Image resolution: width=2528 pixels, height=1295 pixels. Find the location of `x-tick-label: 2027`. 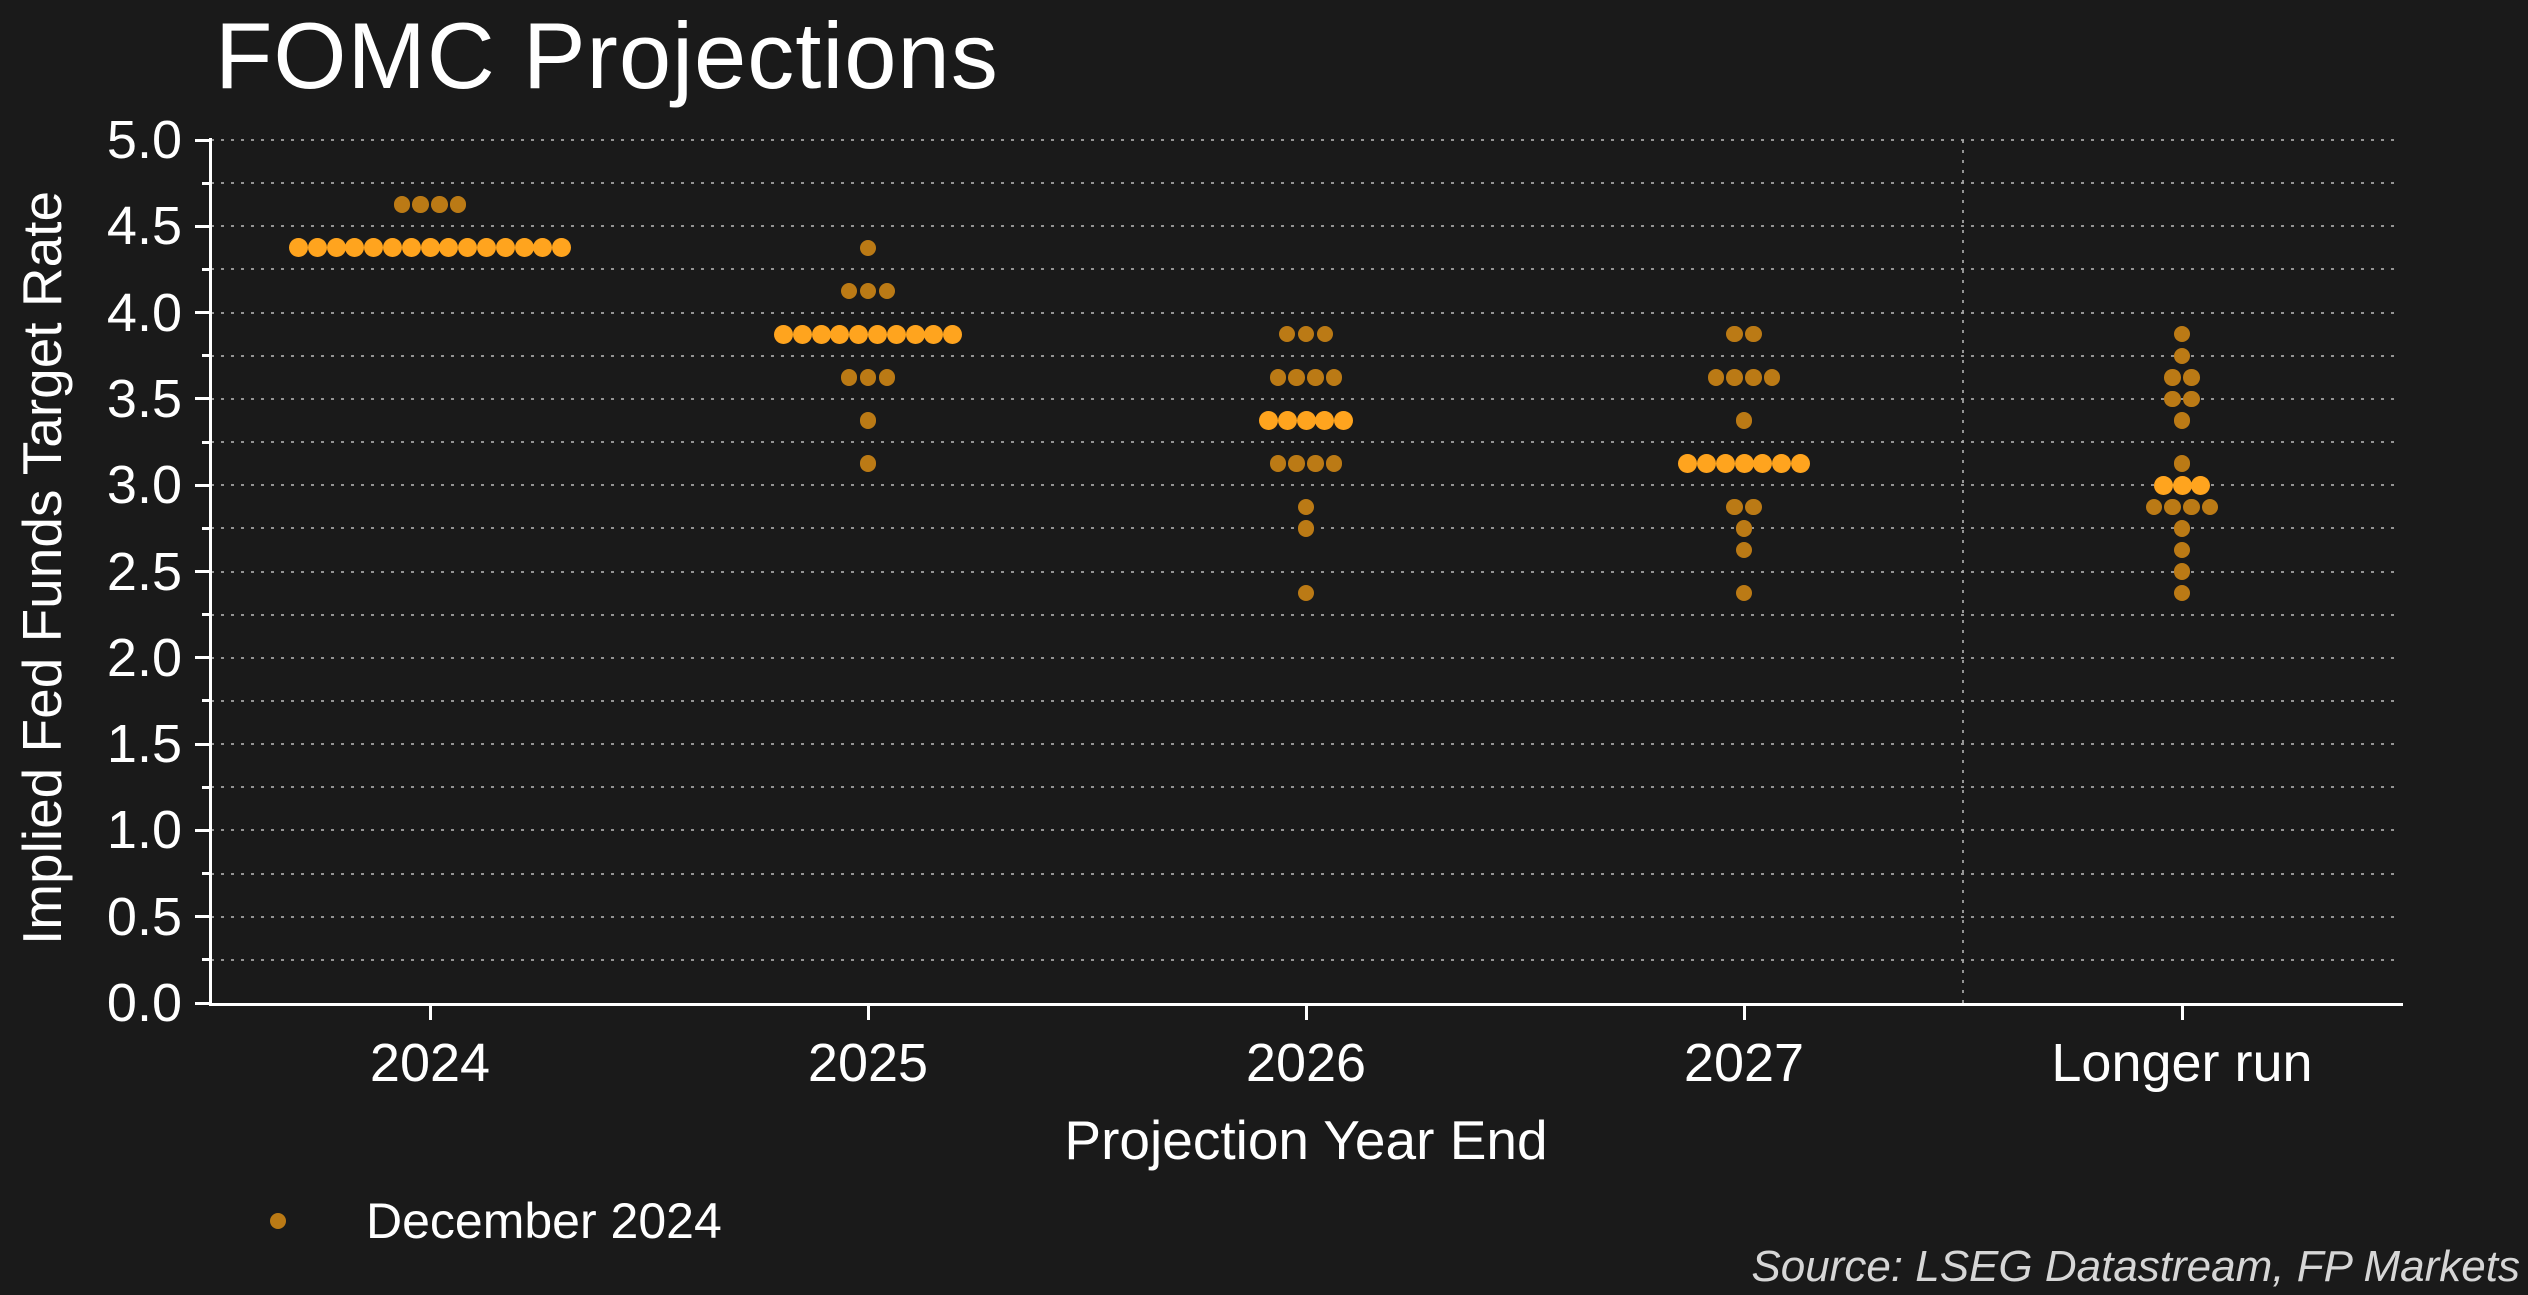

x-tick-label: 2027 is located at coordinates (1744, 1063).